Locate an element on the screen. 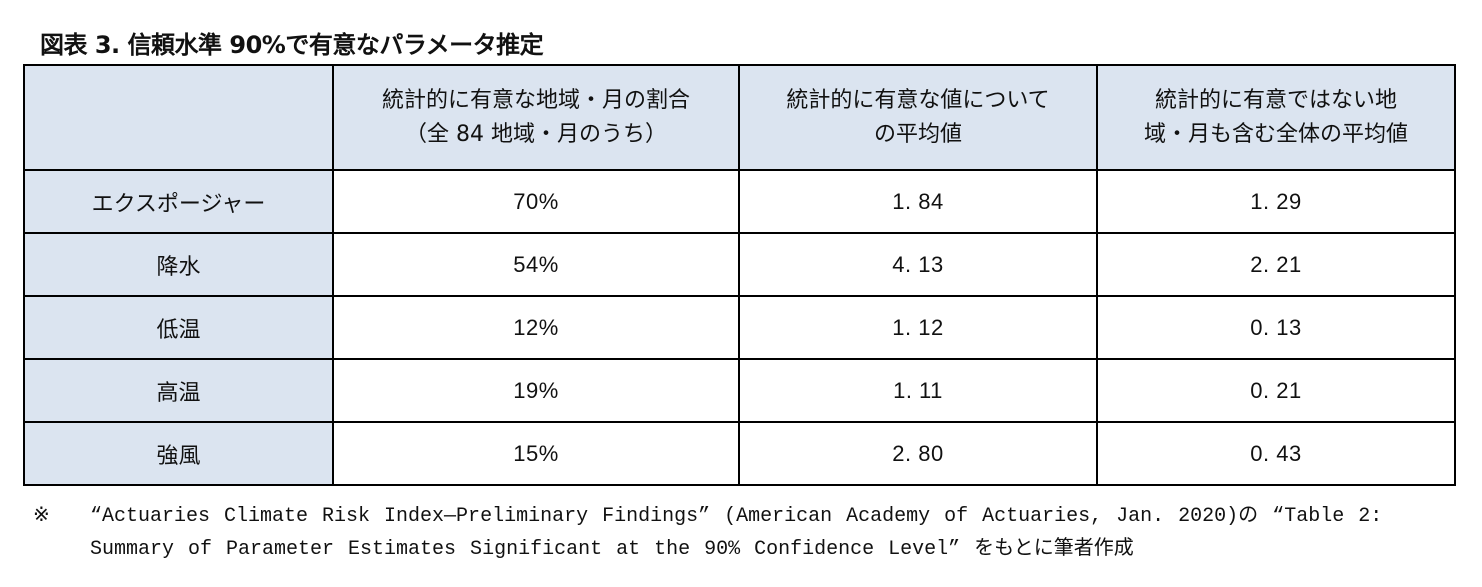 Image resolution: width=1482 pixels, height=587 pixels. table-row: 降水 54% 4. 13 2. 21 is located at coordinates (739, 264).